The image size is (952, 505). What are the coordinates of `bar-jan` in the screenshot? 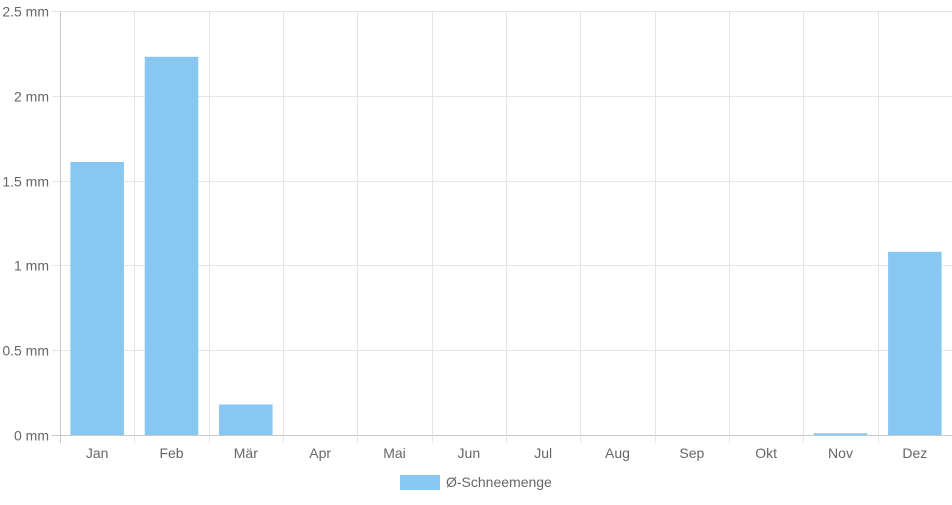 It's located at (97, 298).